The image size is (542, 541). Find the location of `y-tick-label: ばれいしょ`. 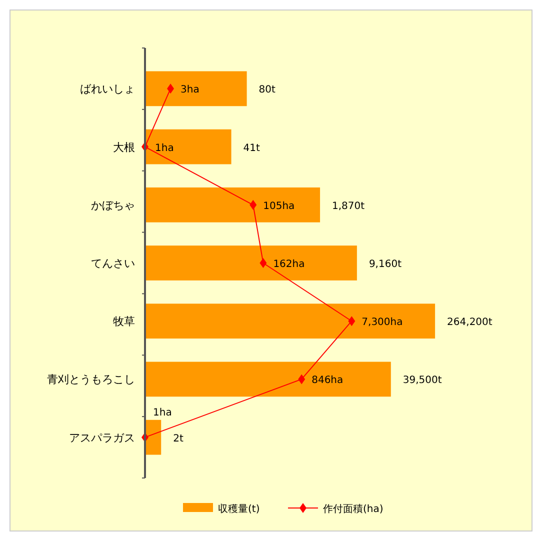

y-tick-label: ばれいしょ is located at coordinates (107, 89).